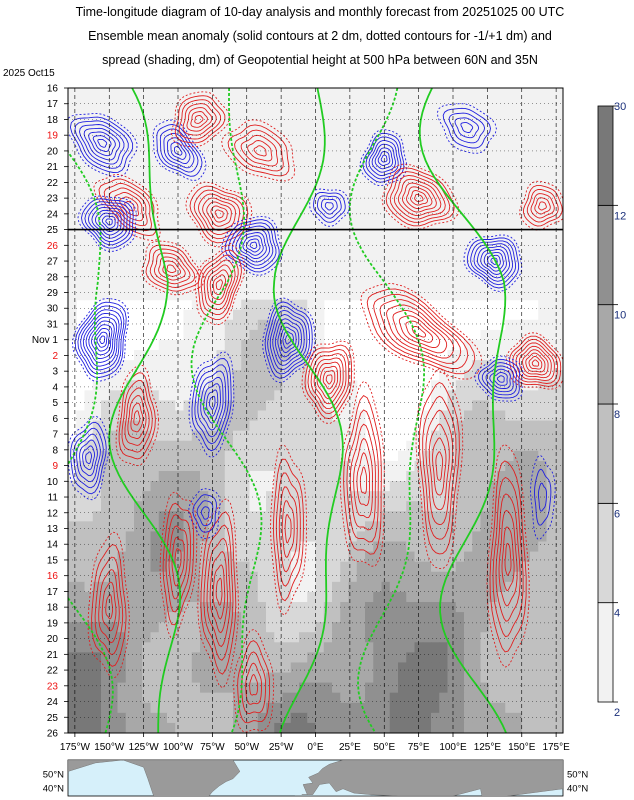 The height and width of the screenshot is (800, 634). I want to click on map-strip: 50°N 50°N 40°N 40°N, so click(315, 778).